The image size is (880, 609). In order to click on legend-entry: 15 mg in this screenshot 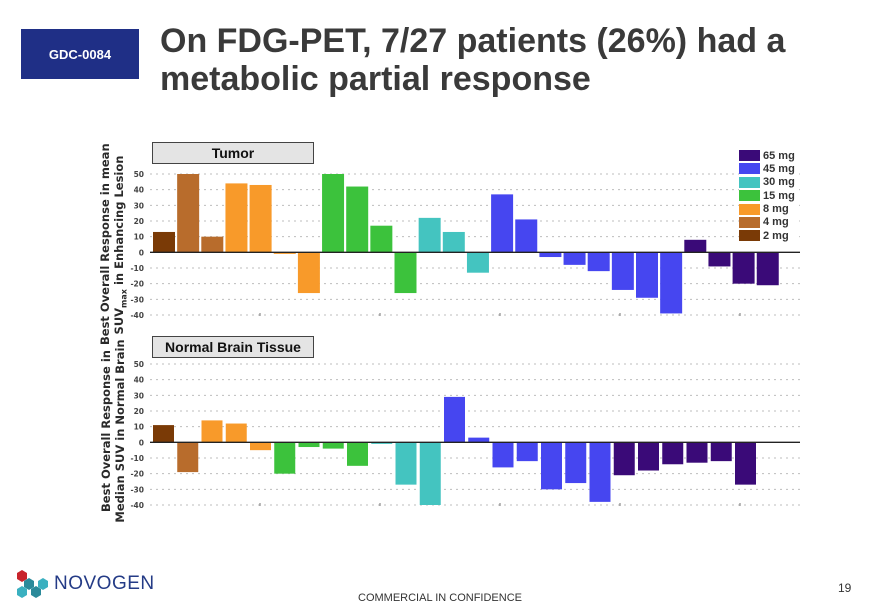, I will do `click(769, 195)`.